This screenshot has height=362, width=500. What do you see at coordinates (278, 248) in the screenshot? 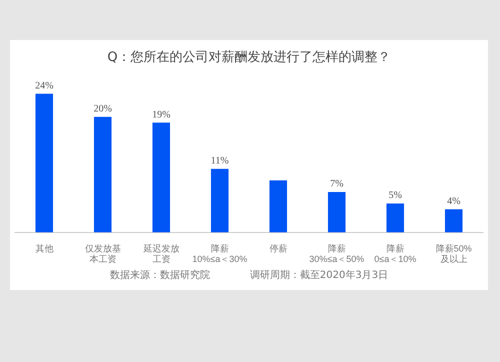
I see `x-tick-label: 停薪` at bounding box center [278, 248].